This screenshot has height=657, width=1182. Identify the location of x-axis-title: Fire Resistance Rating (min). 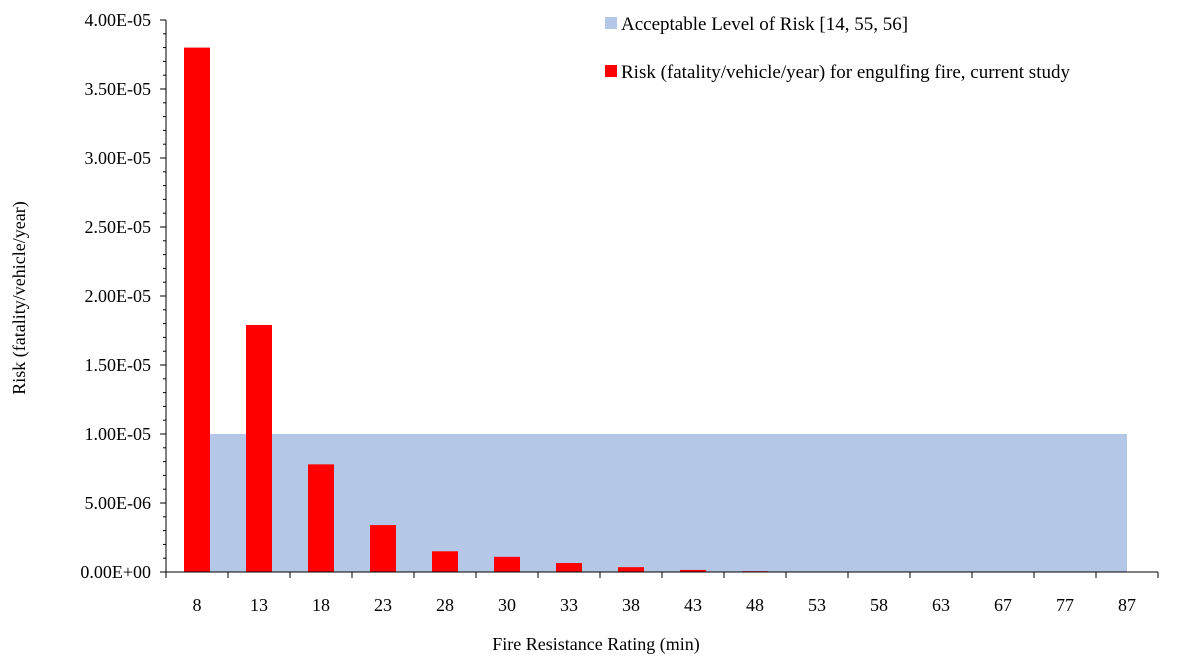
(595, 644).